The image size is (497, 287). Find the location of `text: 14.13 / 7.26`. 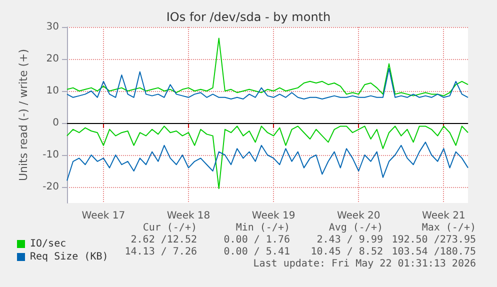

text: 14.13 / 7.26 is located at coordinates (160, 252).